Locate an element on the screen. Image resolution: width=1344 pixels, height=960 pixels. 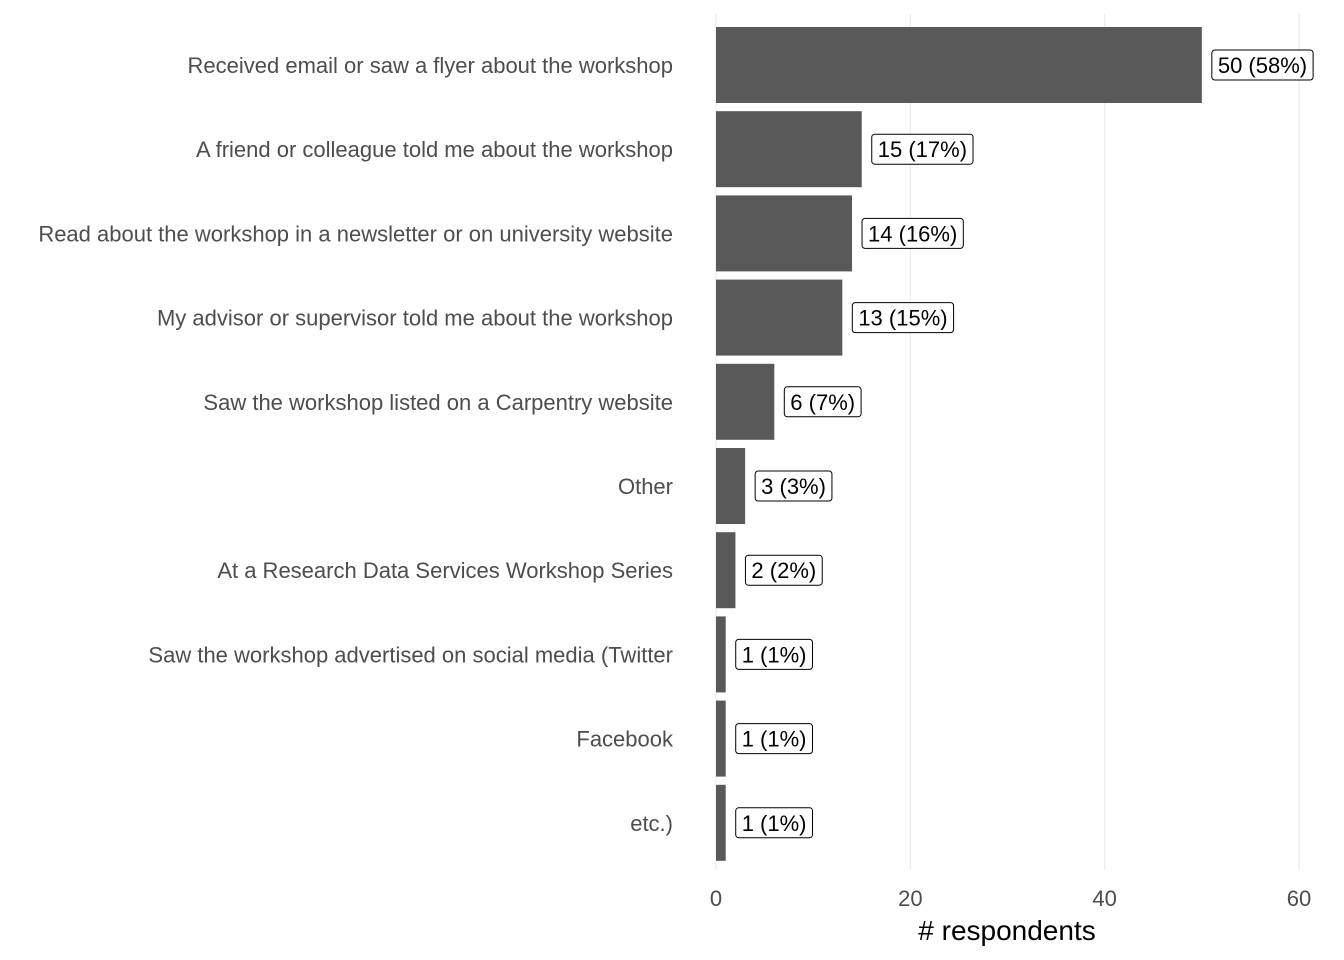
data-label-text: 15 (17%) is located at coordinates (922, 149).